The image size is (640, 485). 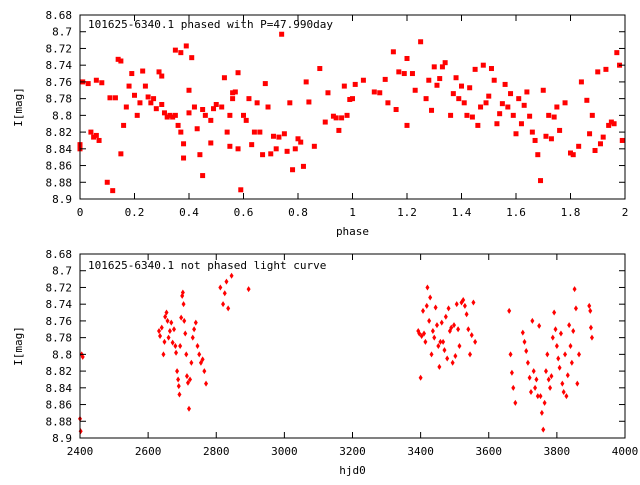 What do you see at coordinates (59, 405) in the screenshot?
I see `unphased-y-tick-label: 8.86` at bounding box center [59, 405].